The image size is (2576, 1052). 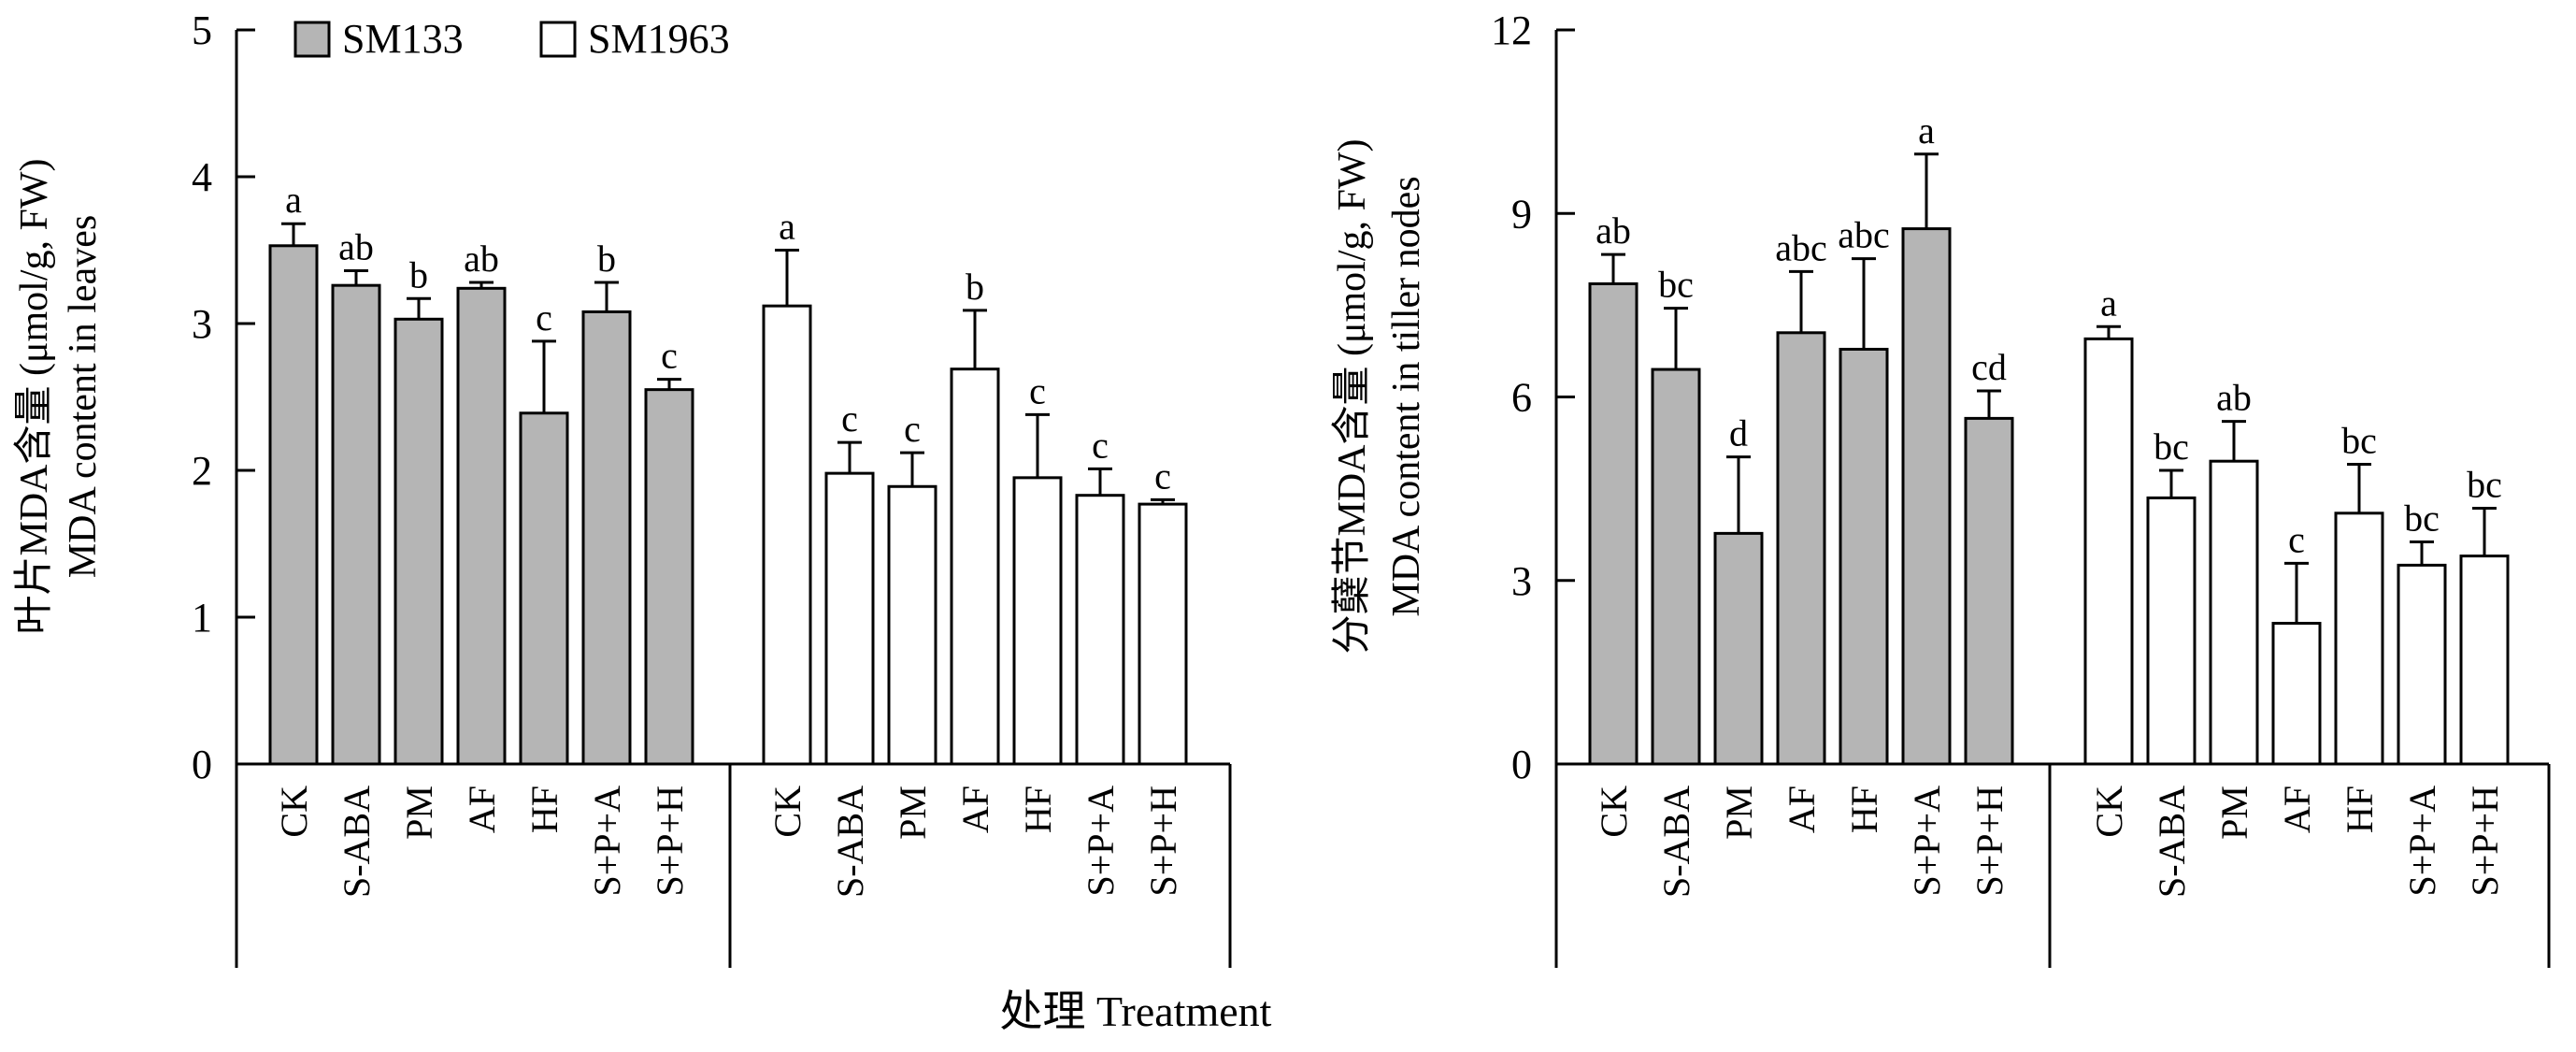 What do you see at coordinates (1406, 396) in the screenshot?
I see `y-axis-title-en: MDA content in tiller nodes` at bounding box center [1406, 396].